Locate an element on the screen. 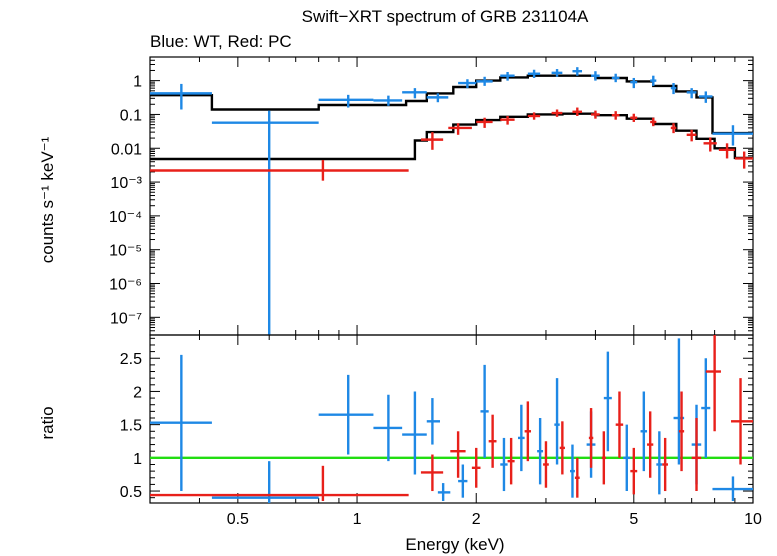 This screenshot has height=556, width=777. x-tick-label: 0.5 is located at coordinates (238, 519).